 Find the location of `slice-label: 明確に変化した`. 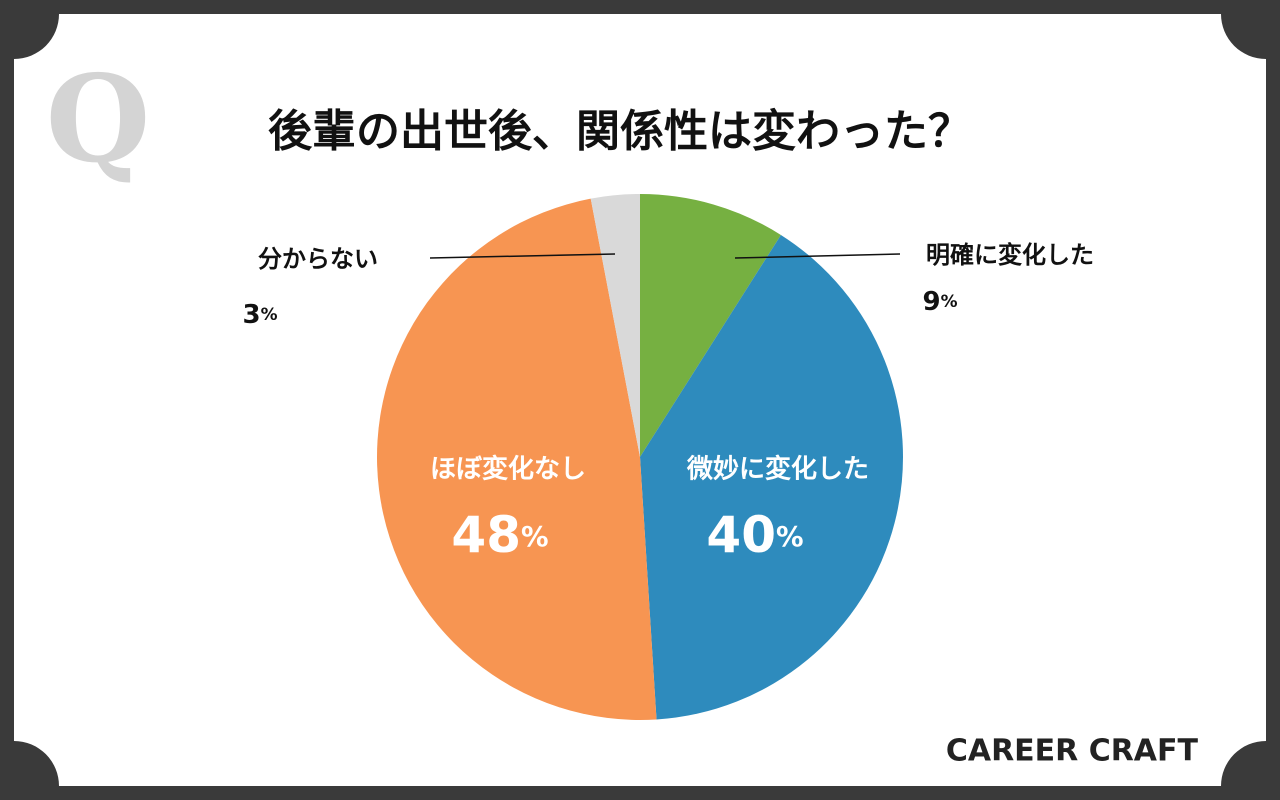

slice-label: 明確に変化した is located at coordinates (1010, 255).